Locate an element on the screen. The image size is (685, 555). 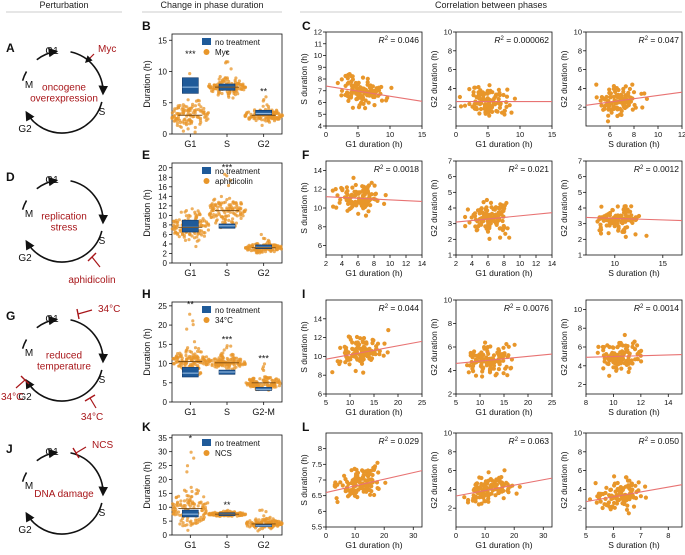
x-axis-label: S duration (h) is located at coordinates (634, 412).